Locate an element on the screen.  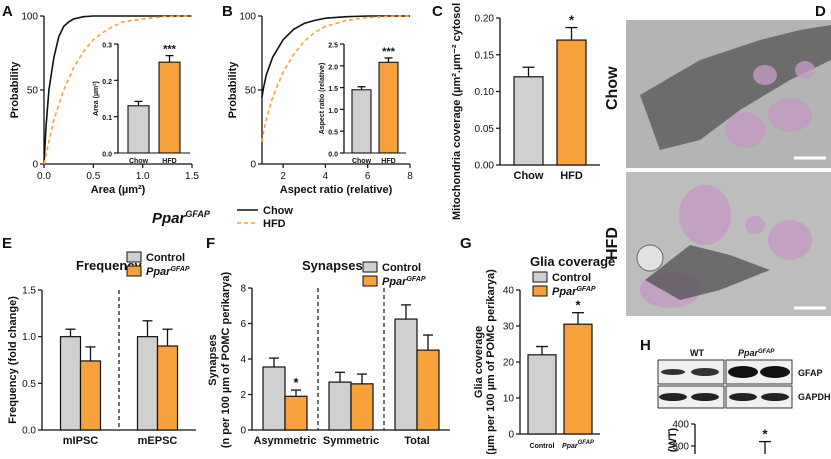
cdf-B-x-tick-label: 2 is located at coordinates (283, 176).